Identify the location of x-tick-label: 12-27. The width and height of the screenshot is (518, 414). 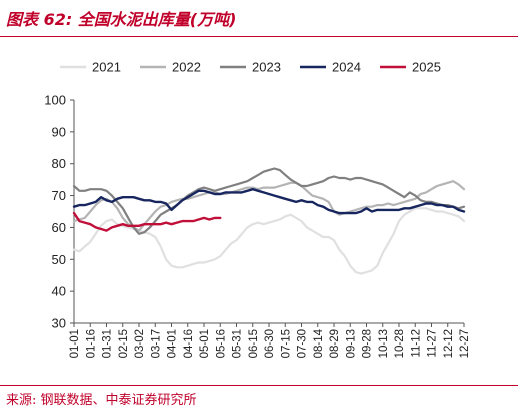
(465, 343).